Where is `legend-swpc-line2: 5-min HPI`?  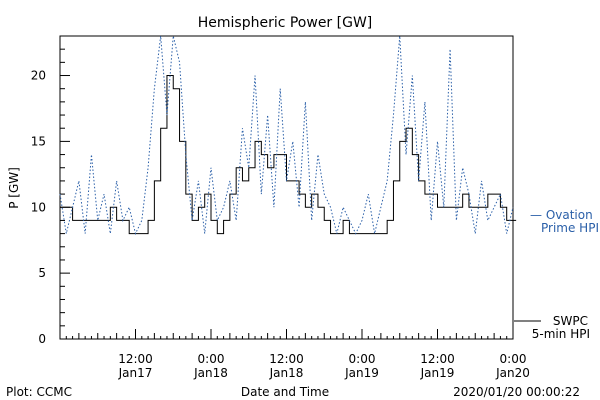 legend-swpc-line2: 5-min HPI is located at coordinates (561, 334).